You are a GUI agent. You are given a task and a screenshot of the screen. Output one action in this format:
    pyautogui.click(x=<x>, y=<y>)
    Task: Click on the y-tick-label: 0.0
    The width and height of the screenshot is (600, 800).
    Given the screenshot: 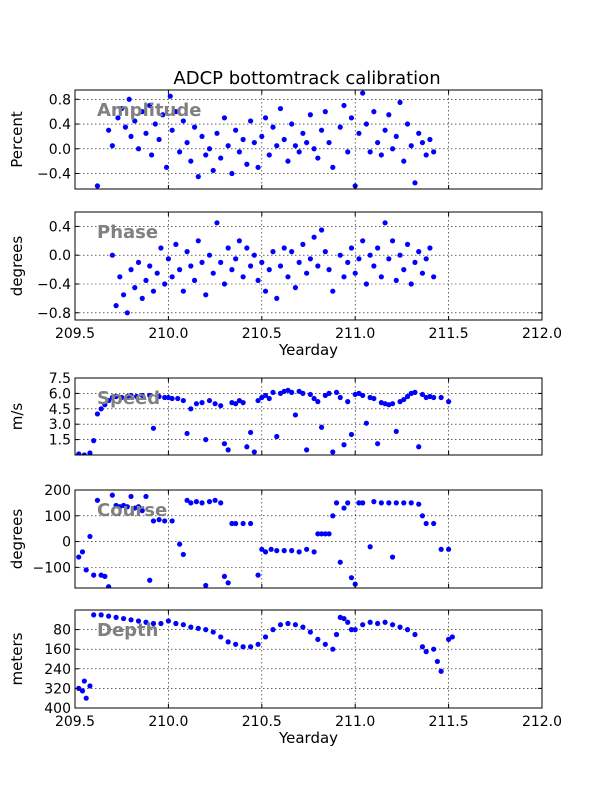 What is the action you would take?
    pyautogui.click(x=60, y=150)
    